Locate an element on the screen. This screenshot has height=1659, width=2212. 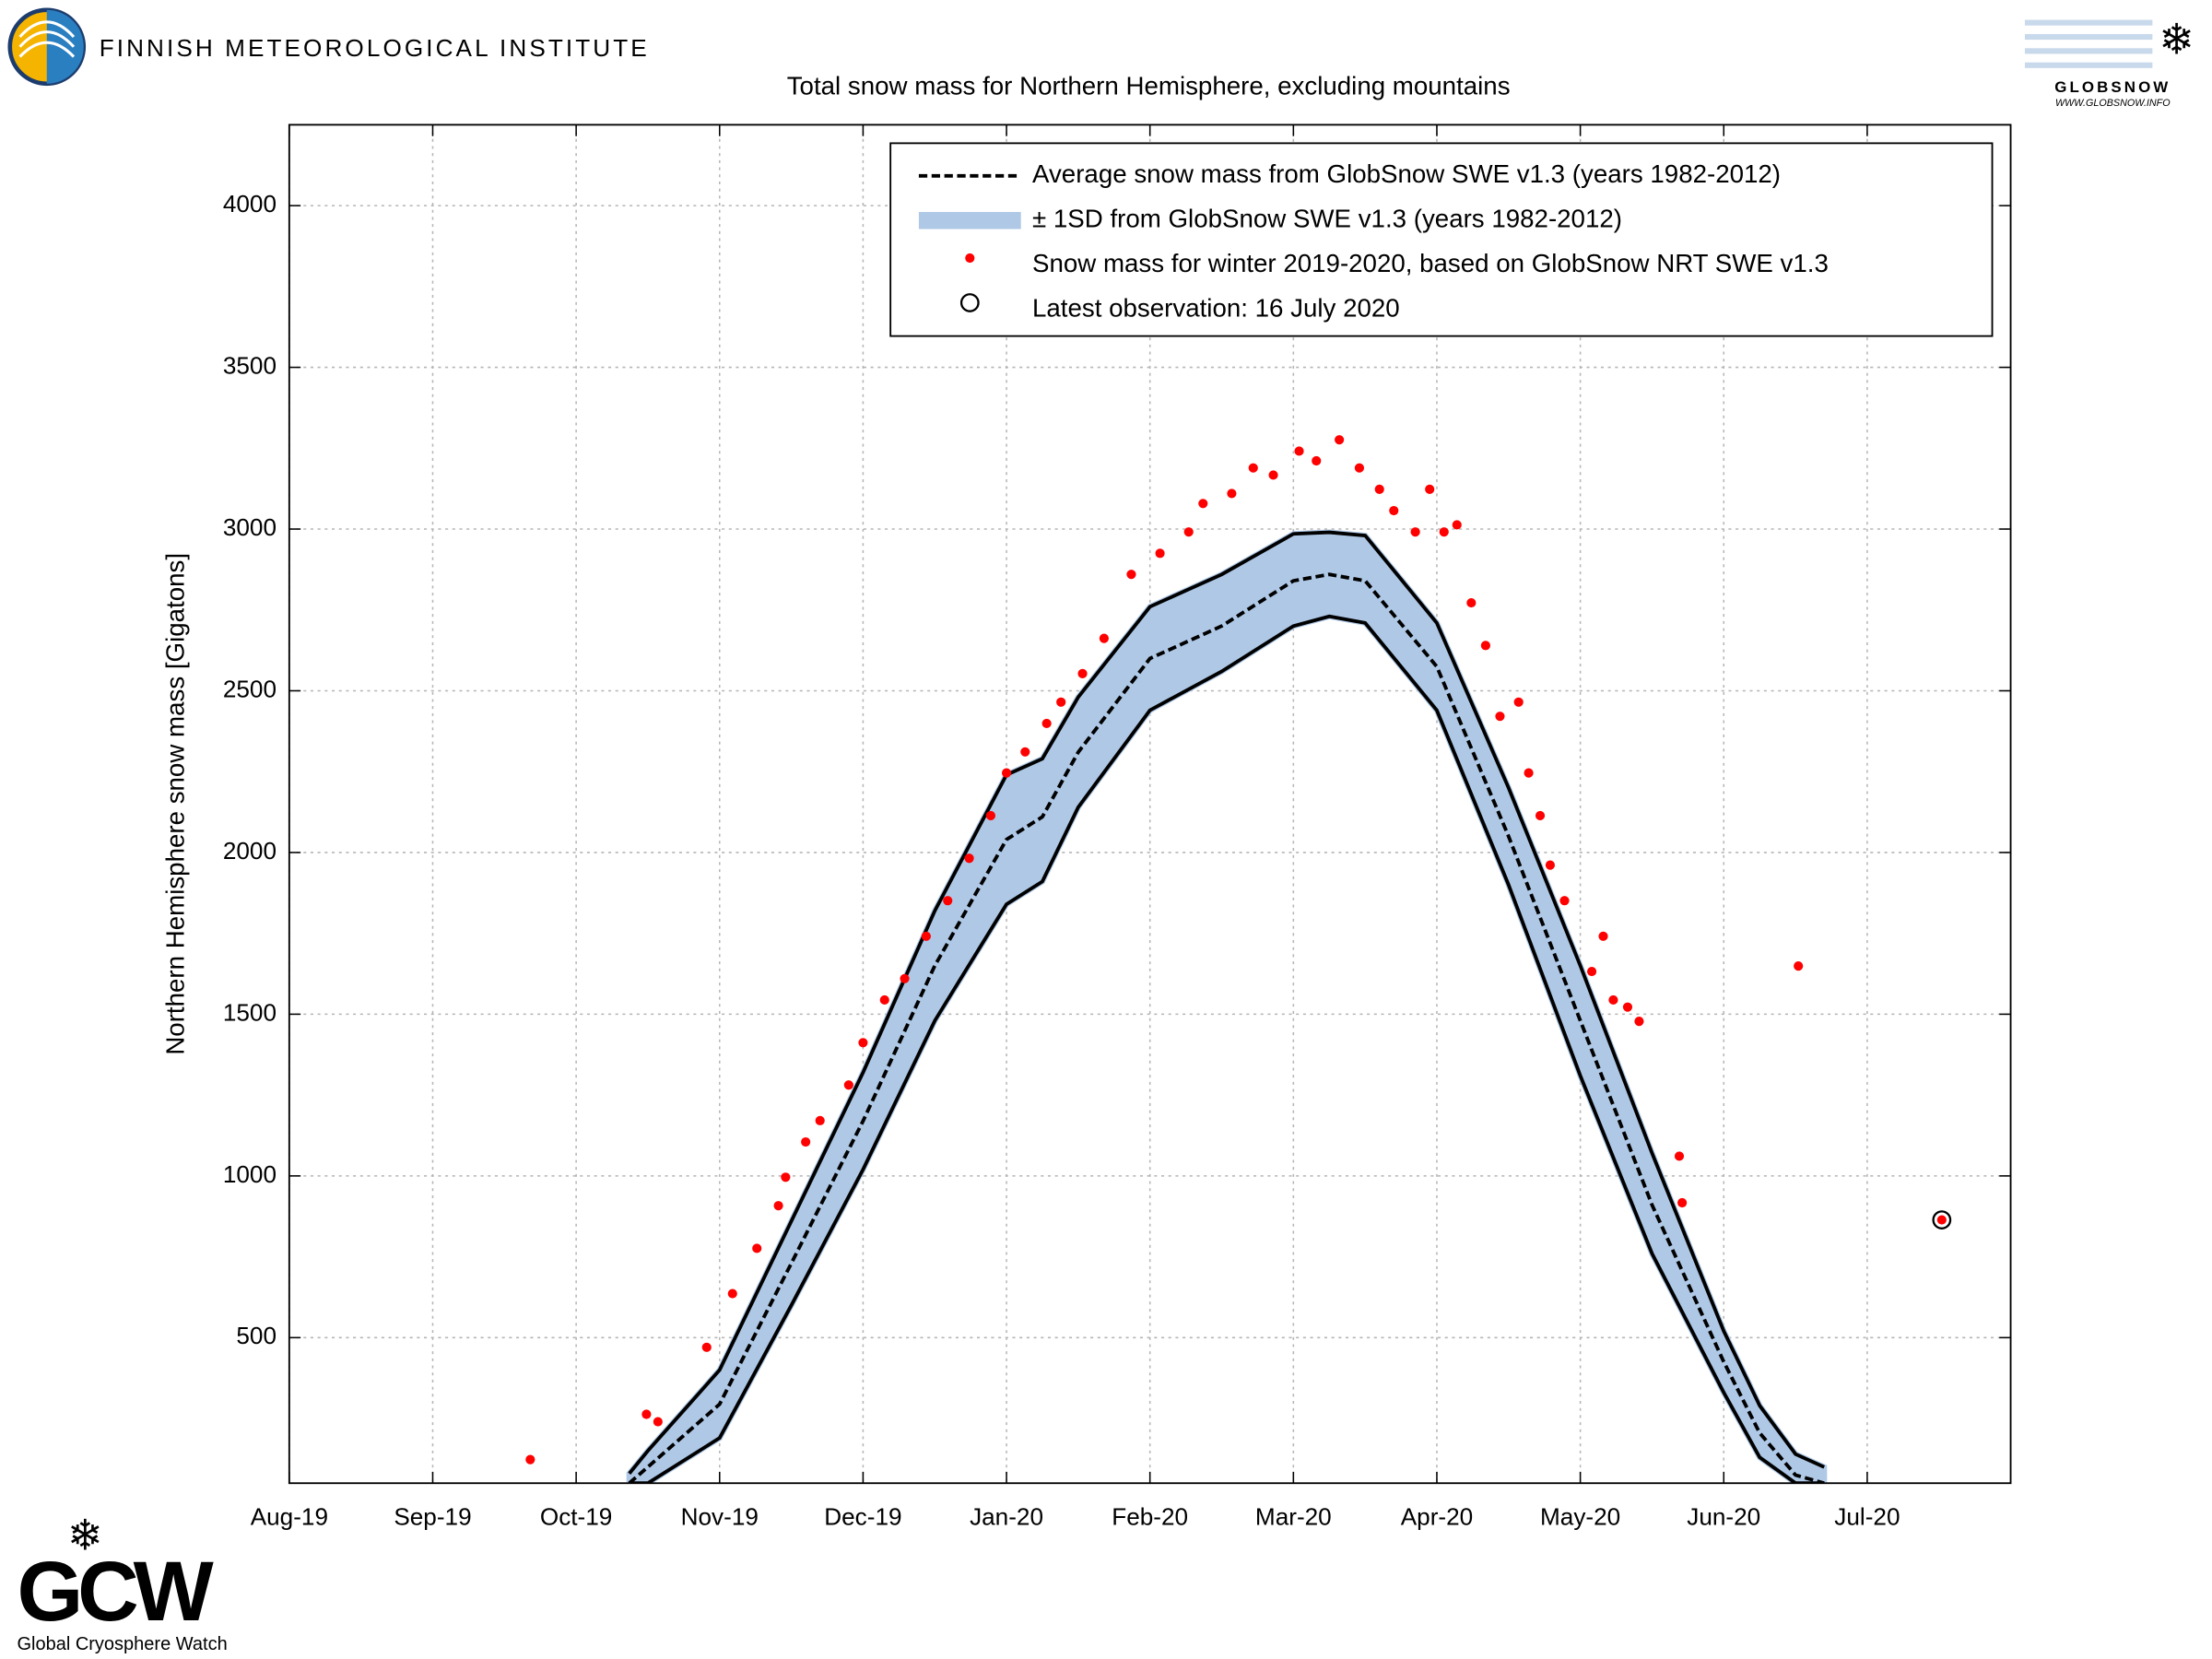
x-tick-label: Aug-19 is located at coordinates (289, 1517).